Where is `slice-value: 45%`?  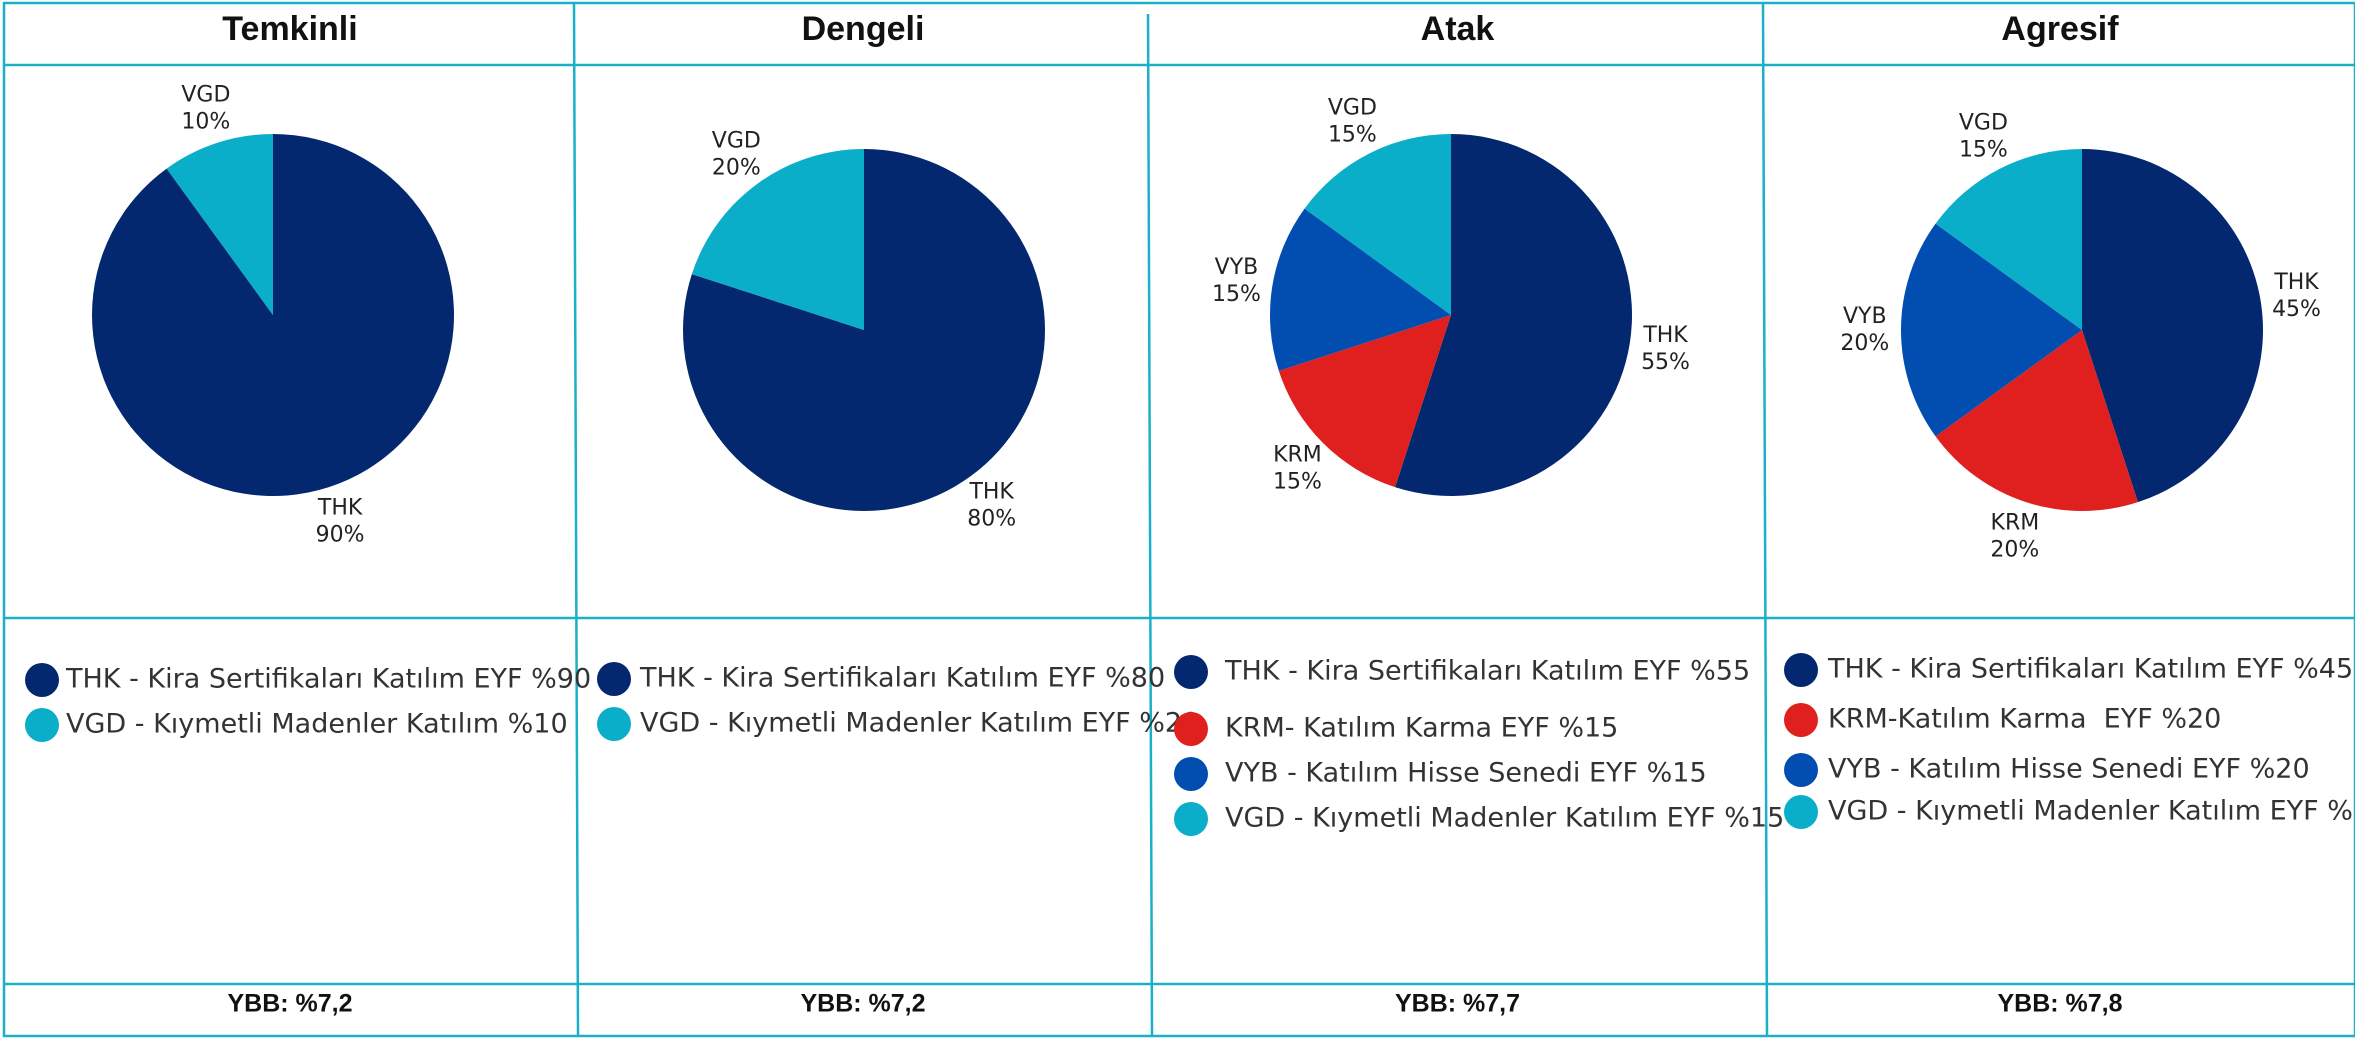 slice-value: 45% is located at coordinates (2296, 309).